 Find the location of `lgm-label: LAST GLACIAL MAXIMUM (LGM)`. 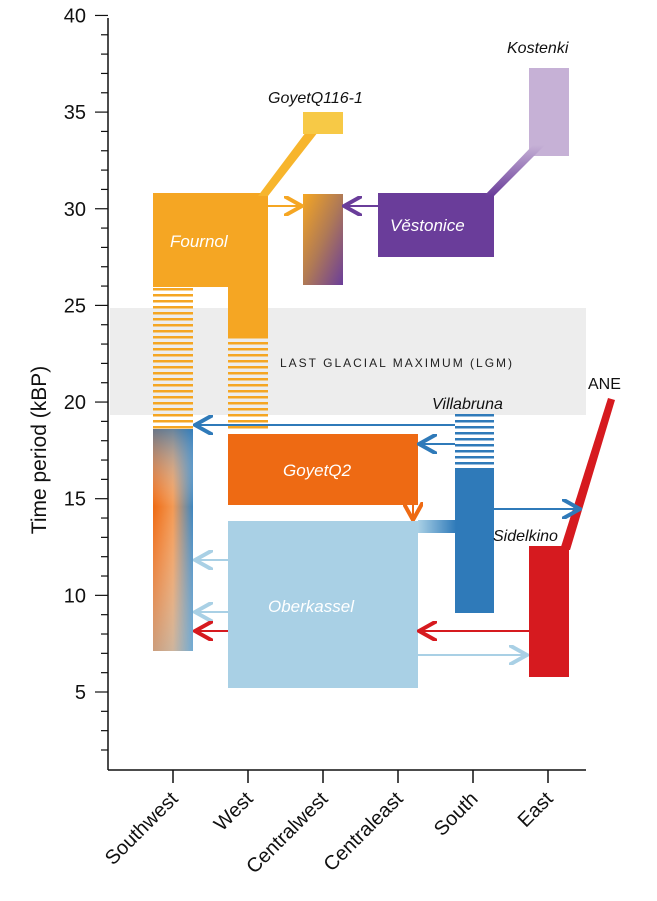

lgm-label: LAST GLACIAL MAXIMUM (LGM) is located at coordinates (397, 363).